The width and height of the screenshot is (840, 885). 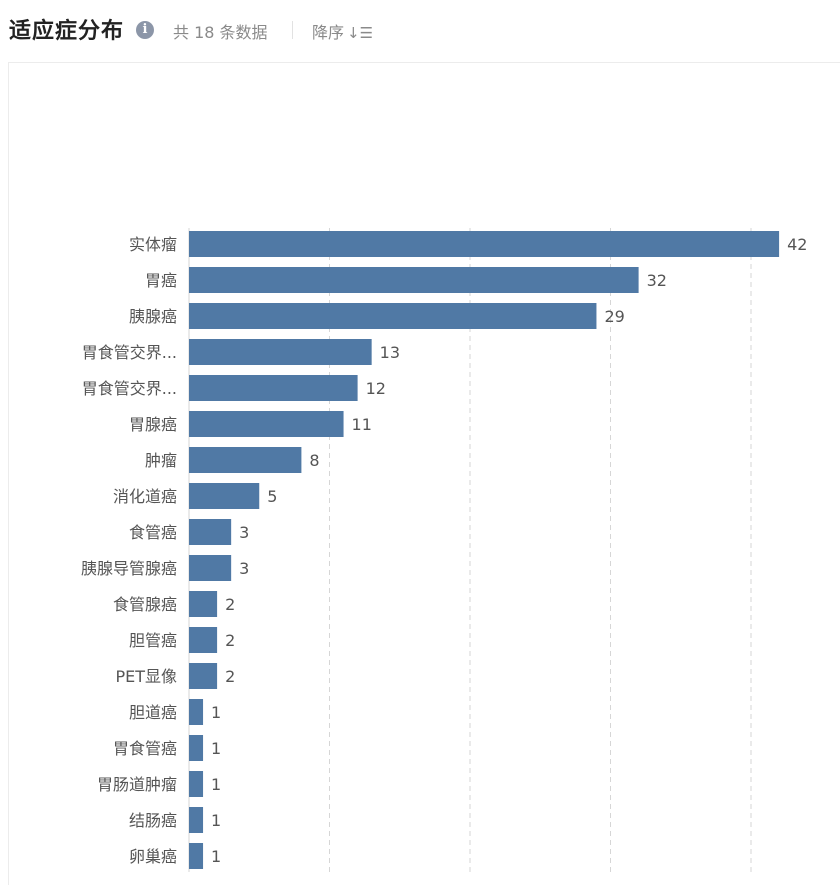 I want to click on info-icon: i, so click(x=145, y=30).